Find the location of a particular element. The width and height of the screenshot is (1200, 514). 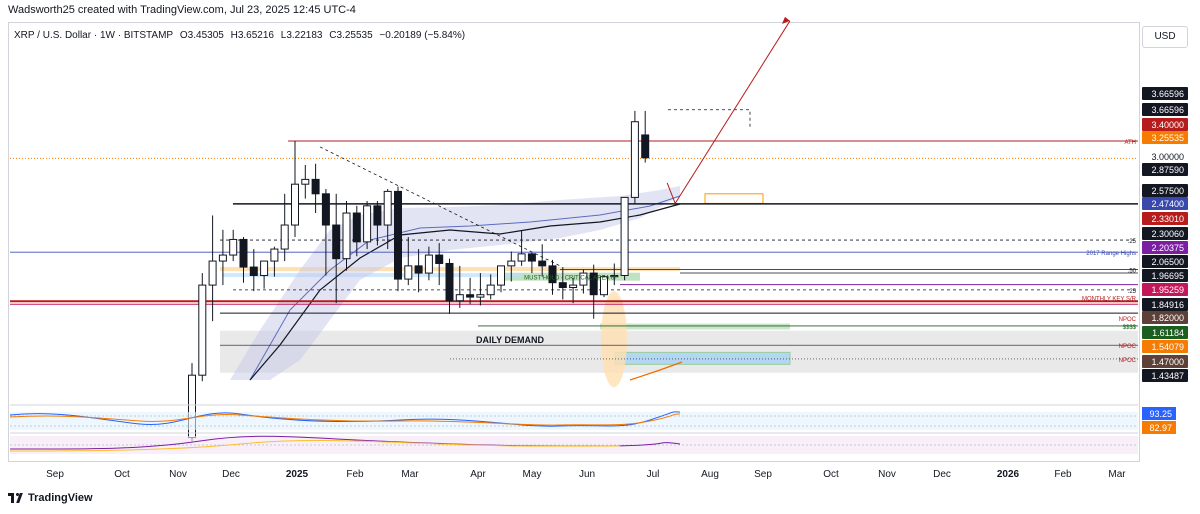

x-axis-label: Jul is located at coordinates (653, 474).